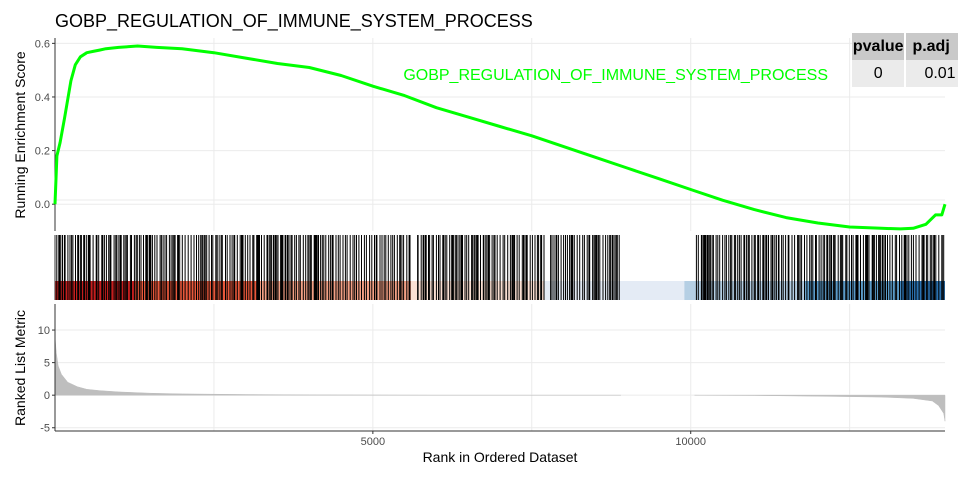 This screenshot has height=480, width=960. I want to click on es-ytick-label: 0.4, so click(42, 98).